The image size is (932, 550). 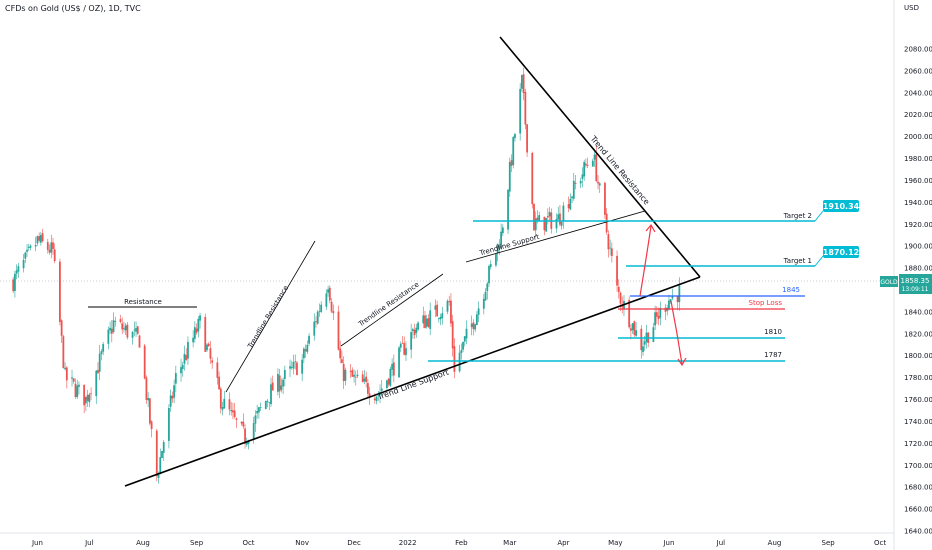 I want to click on price-tick-label: 1820.00, so click(x=918, y=334).